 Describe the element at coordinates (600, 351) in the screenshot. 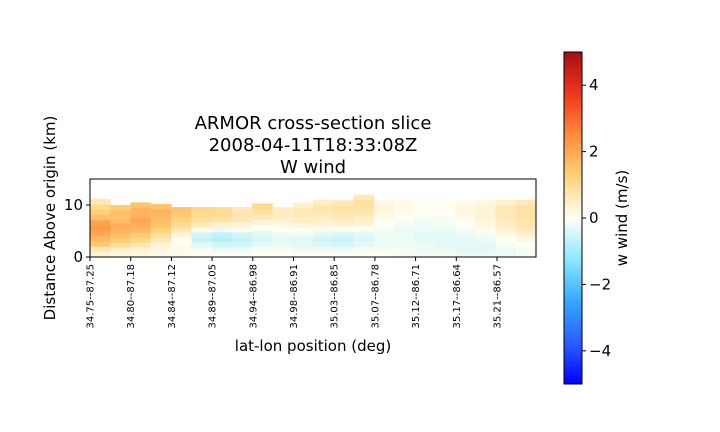

I see `colorbar-tick-label: −4` at that location.